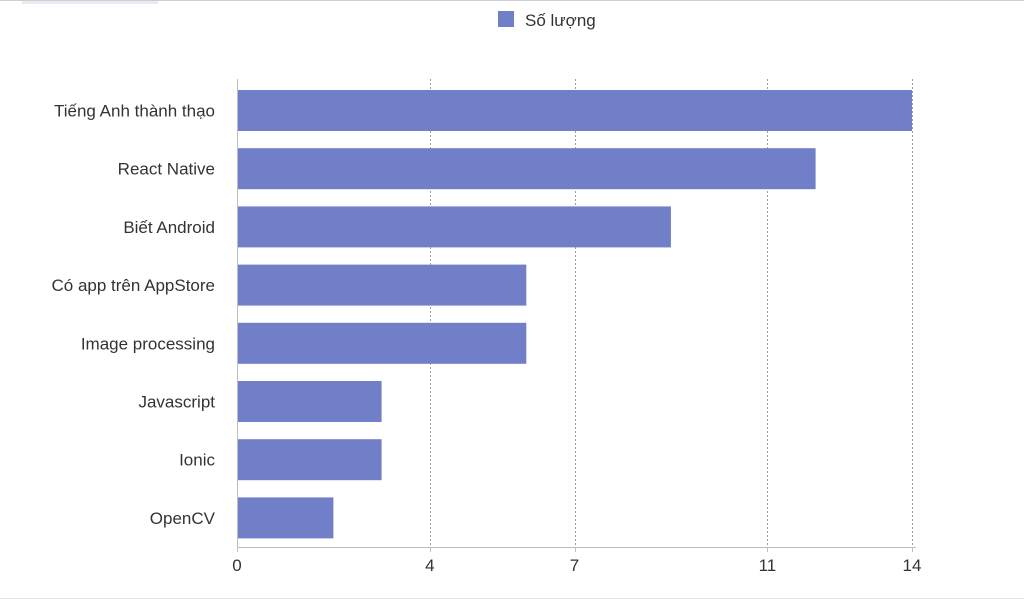  What do you see at coordinates (912, 565) in the screenshot?
I see `x-tick-label-4: 14` at bounding box center [912, 565].